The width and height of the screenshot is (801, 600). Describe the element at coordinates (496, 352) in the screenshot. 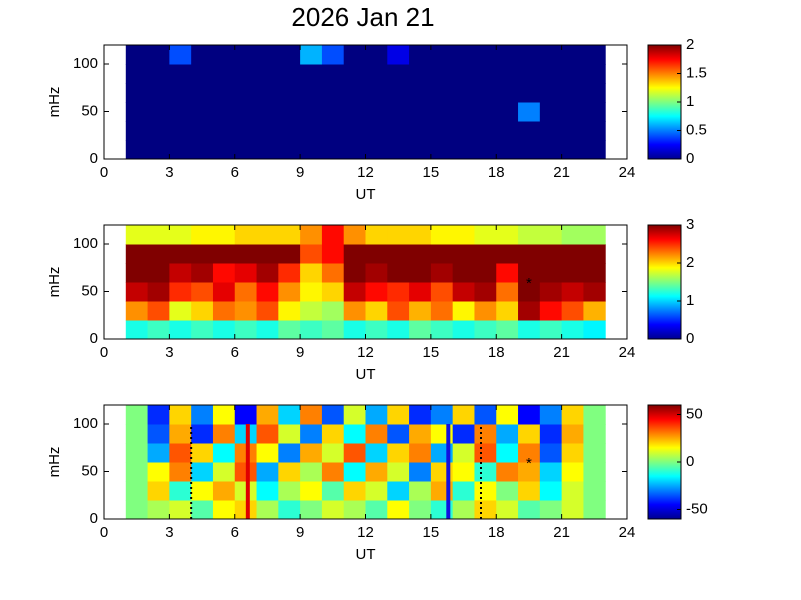

I see `x-tick-label: 18` at that location.